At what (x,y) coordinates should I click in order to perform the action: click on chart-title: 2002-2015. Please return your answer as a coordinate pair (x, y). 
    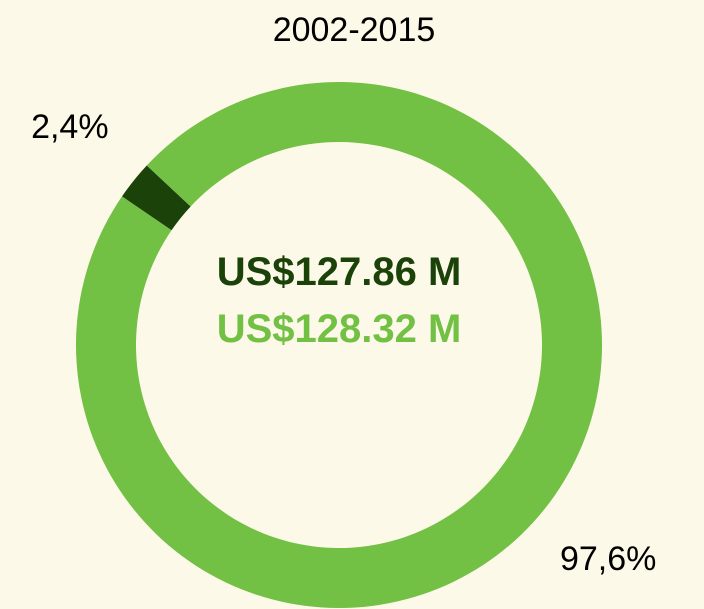
    Looking at the image, I should click on (354, 30).